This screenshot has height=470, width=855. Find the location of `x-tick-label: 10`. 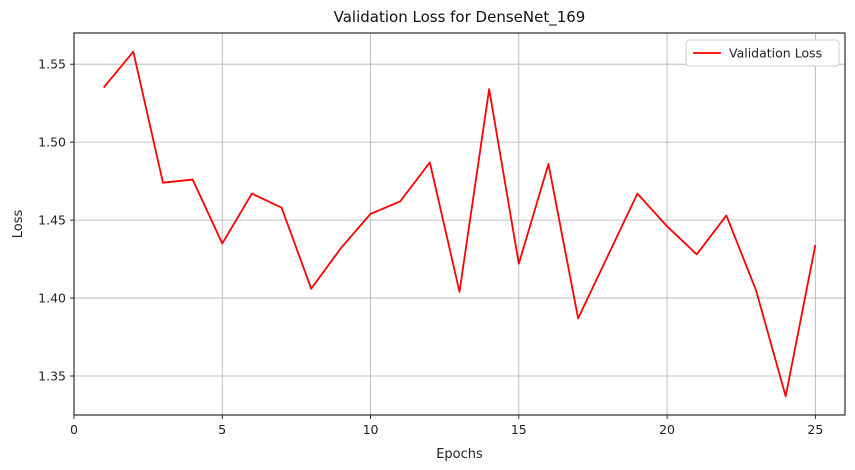

x-tick-label: 10 is located at coordinates (371, 429).